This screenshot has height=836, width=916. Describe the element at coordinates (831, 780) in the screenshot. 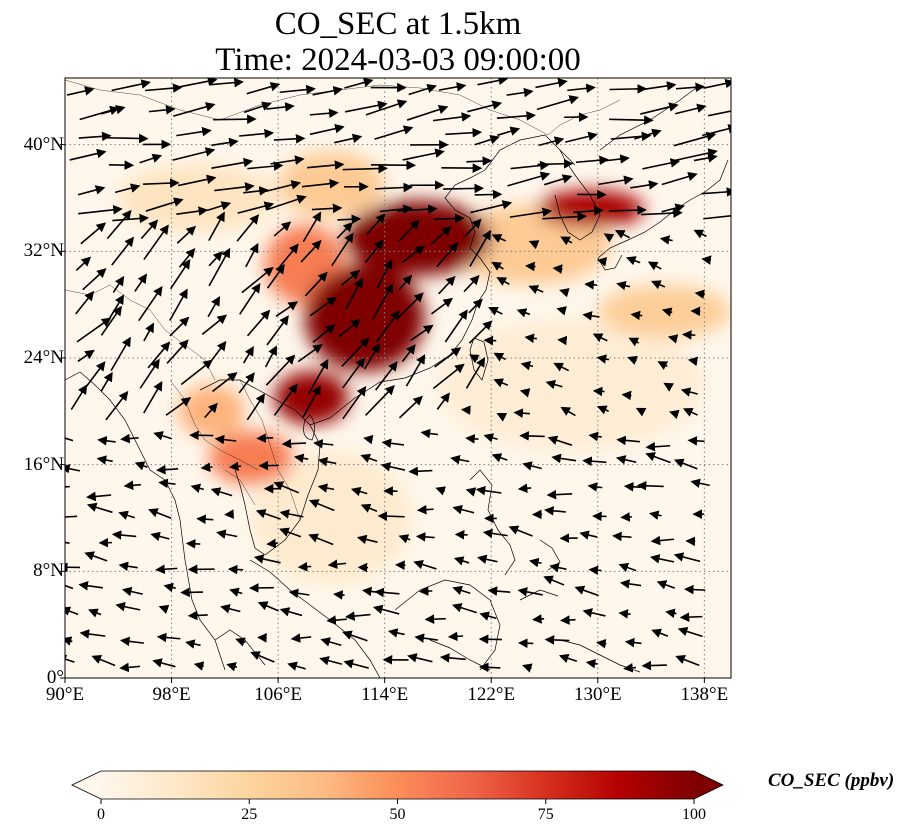

I see `colorbar-label: CO_SEC (ppbv)` at that location.